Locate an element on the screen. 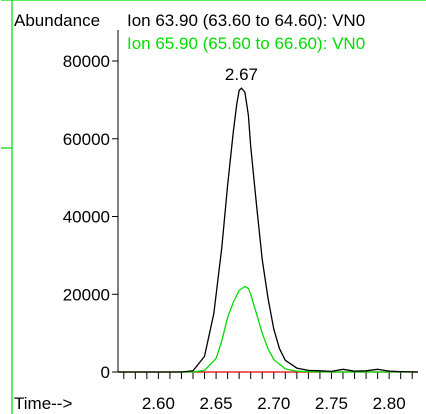  x-tick-label: 2.80 is located at coordinates (389, 403).